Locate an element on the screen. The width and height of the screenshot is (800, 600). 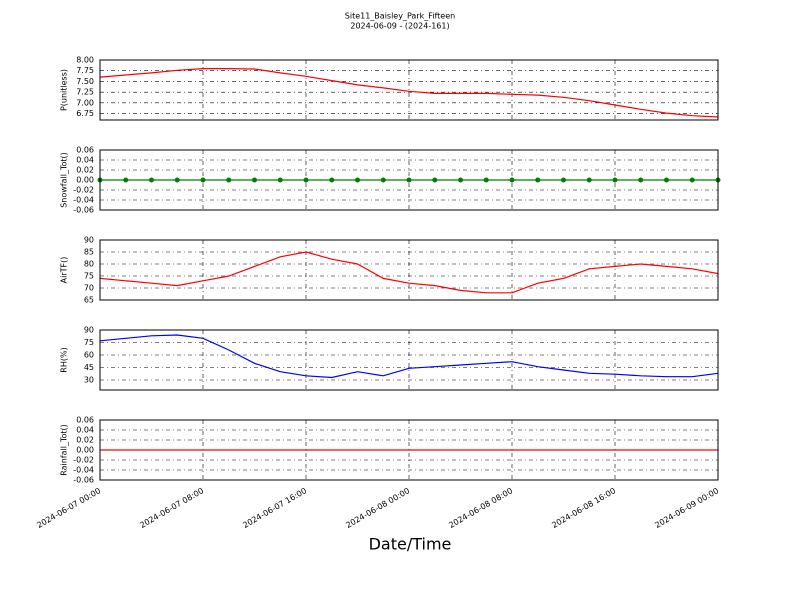
y-tick-label: 65 is located at coordinates (89, 300).